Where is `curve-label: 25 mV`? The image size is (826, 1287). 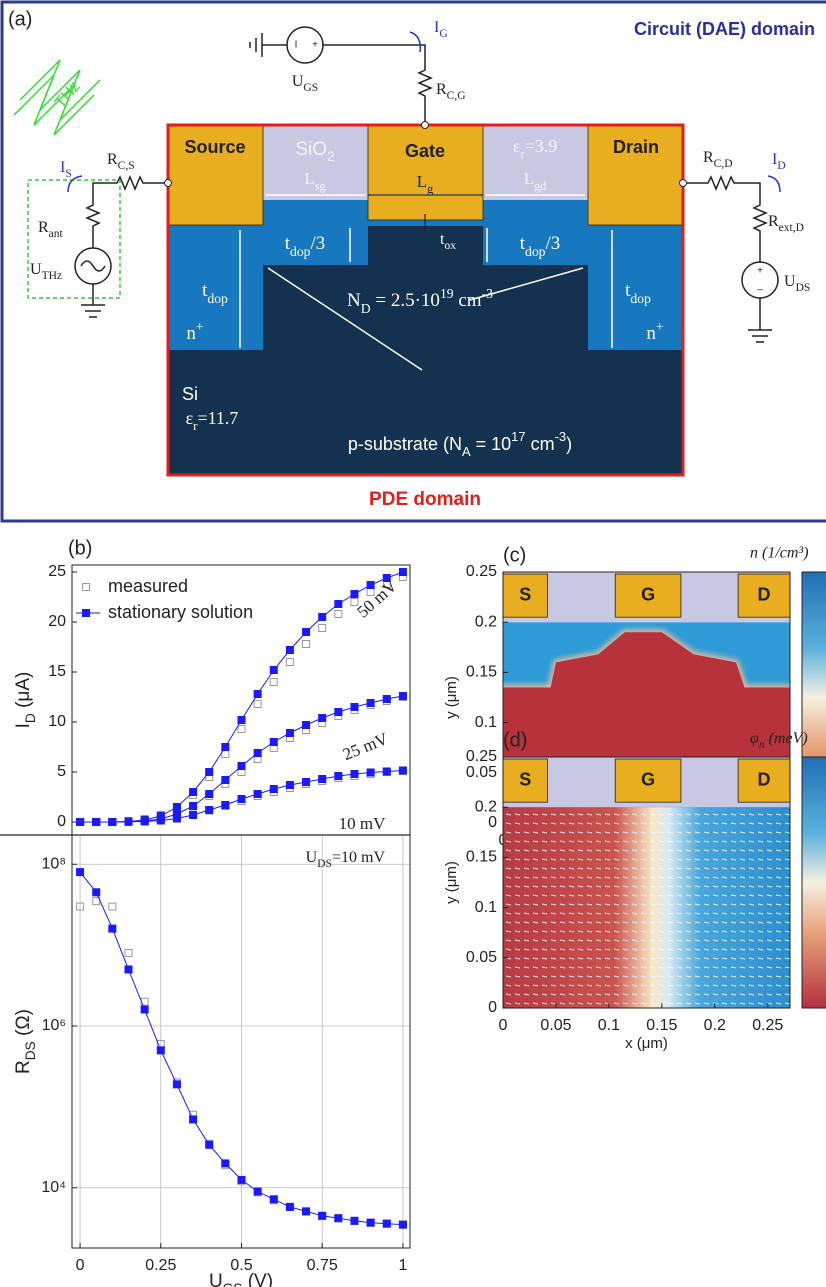
curve-label: 25 mV is located at coordinates (365, 746).